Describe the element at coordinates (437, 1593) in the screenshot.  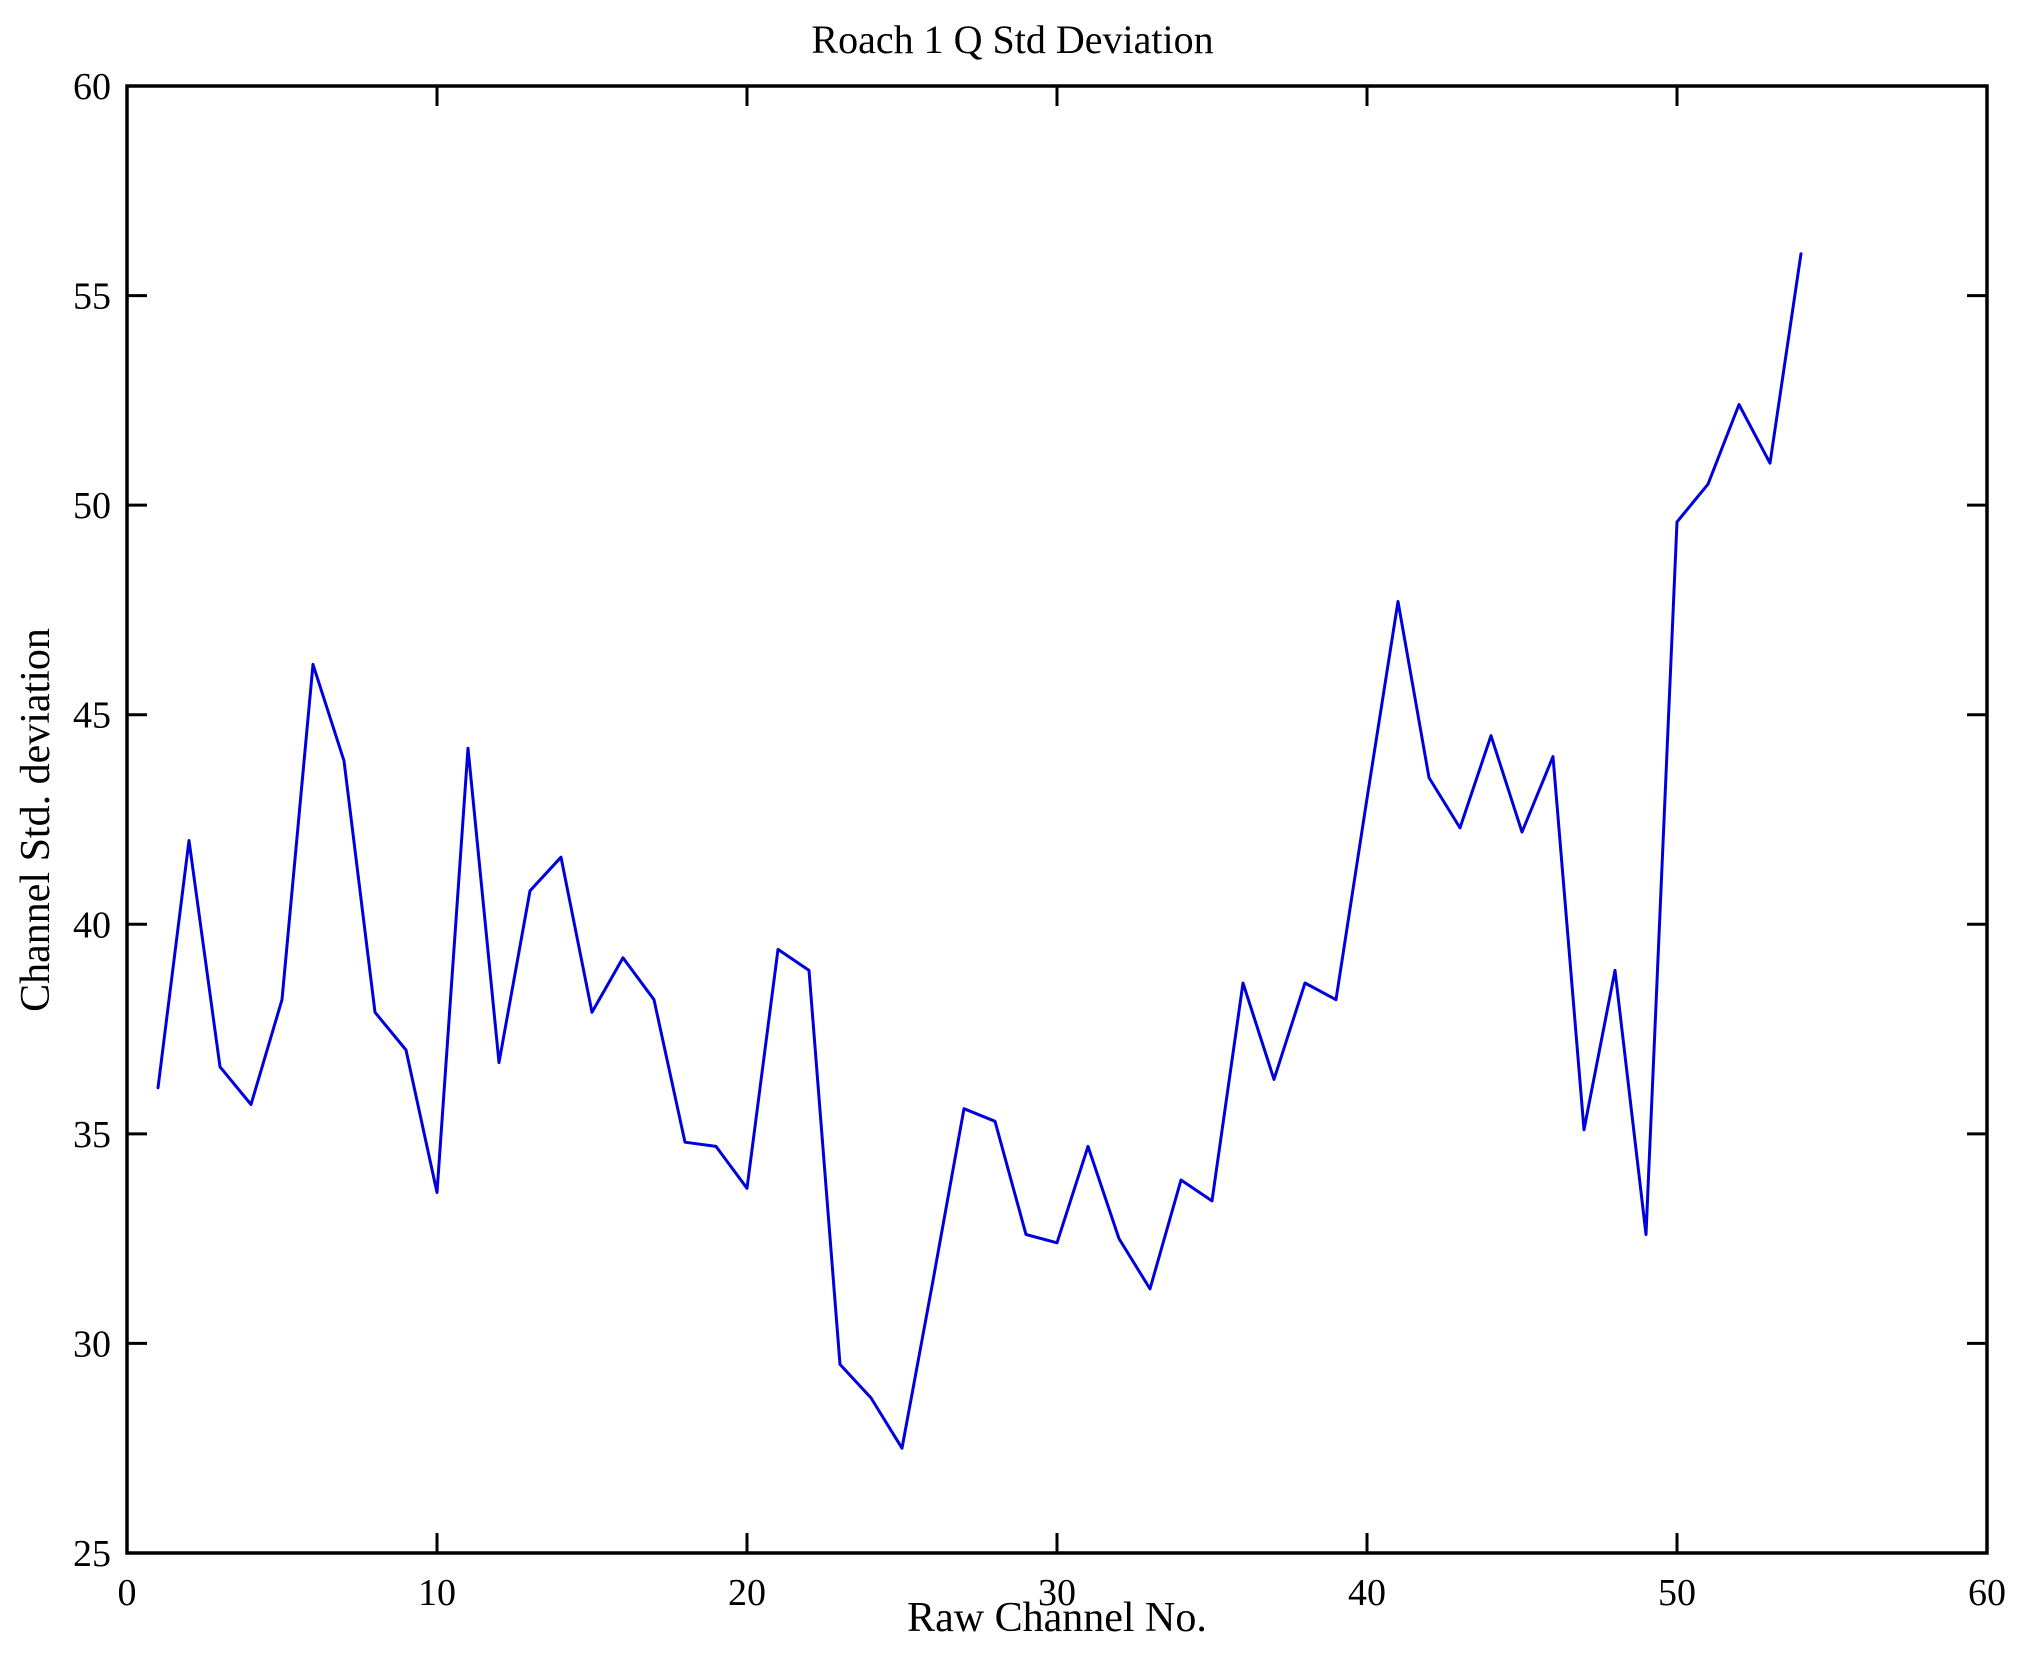
I see `x-tick-label: 10` at that location.